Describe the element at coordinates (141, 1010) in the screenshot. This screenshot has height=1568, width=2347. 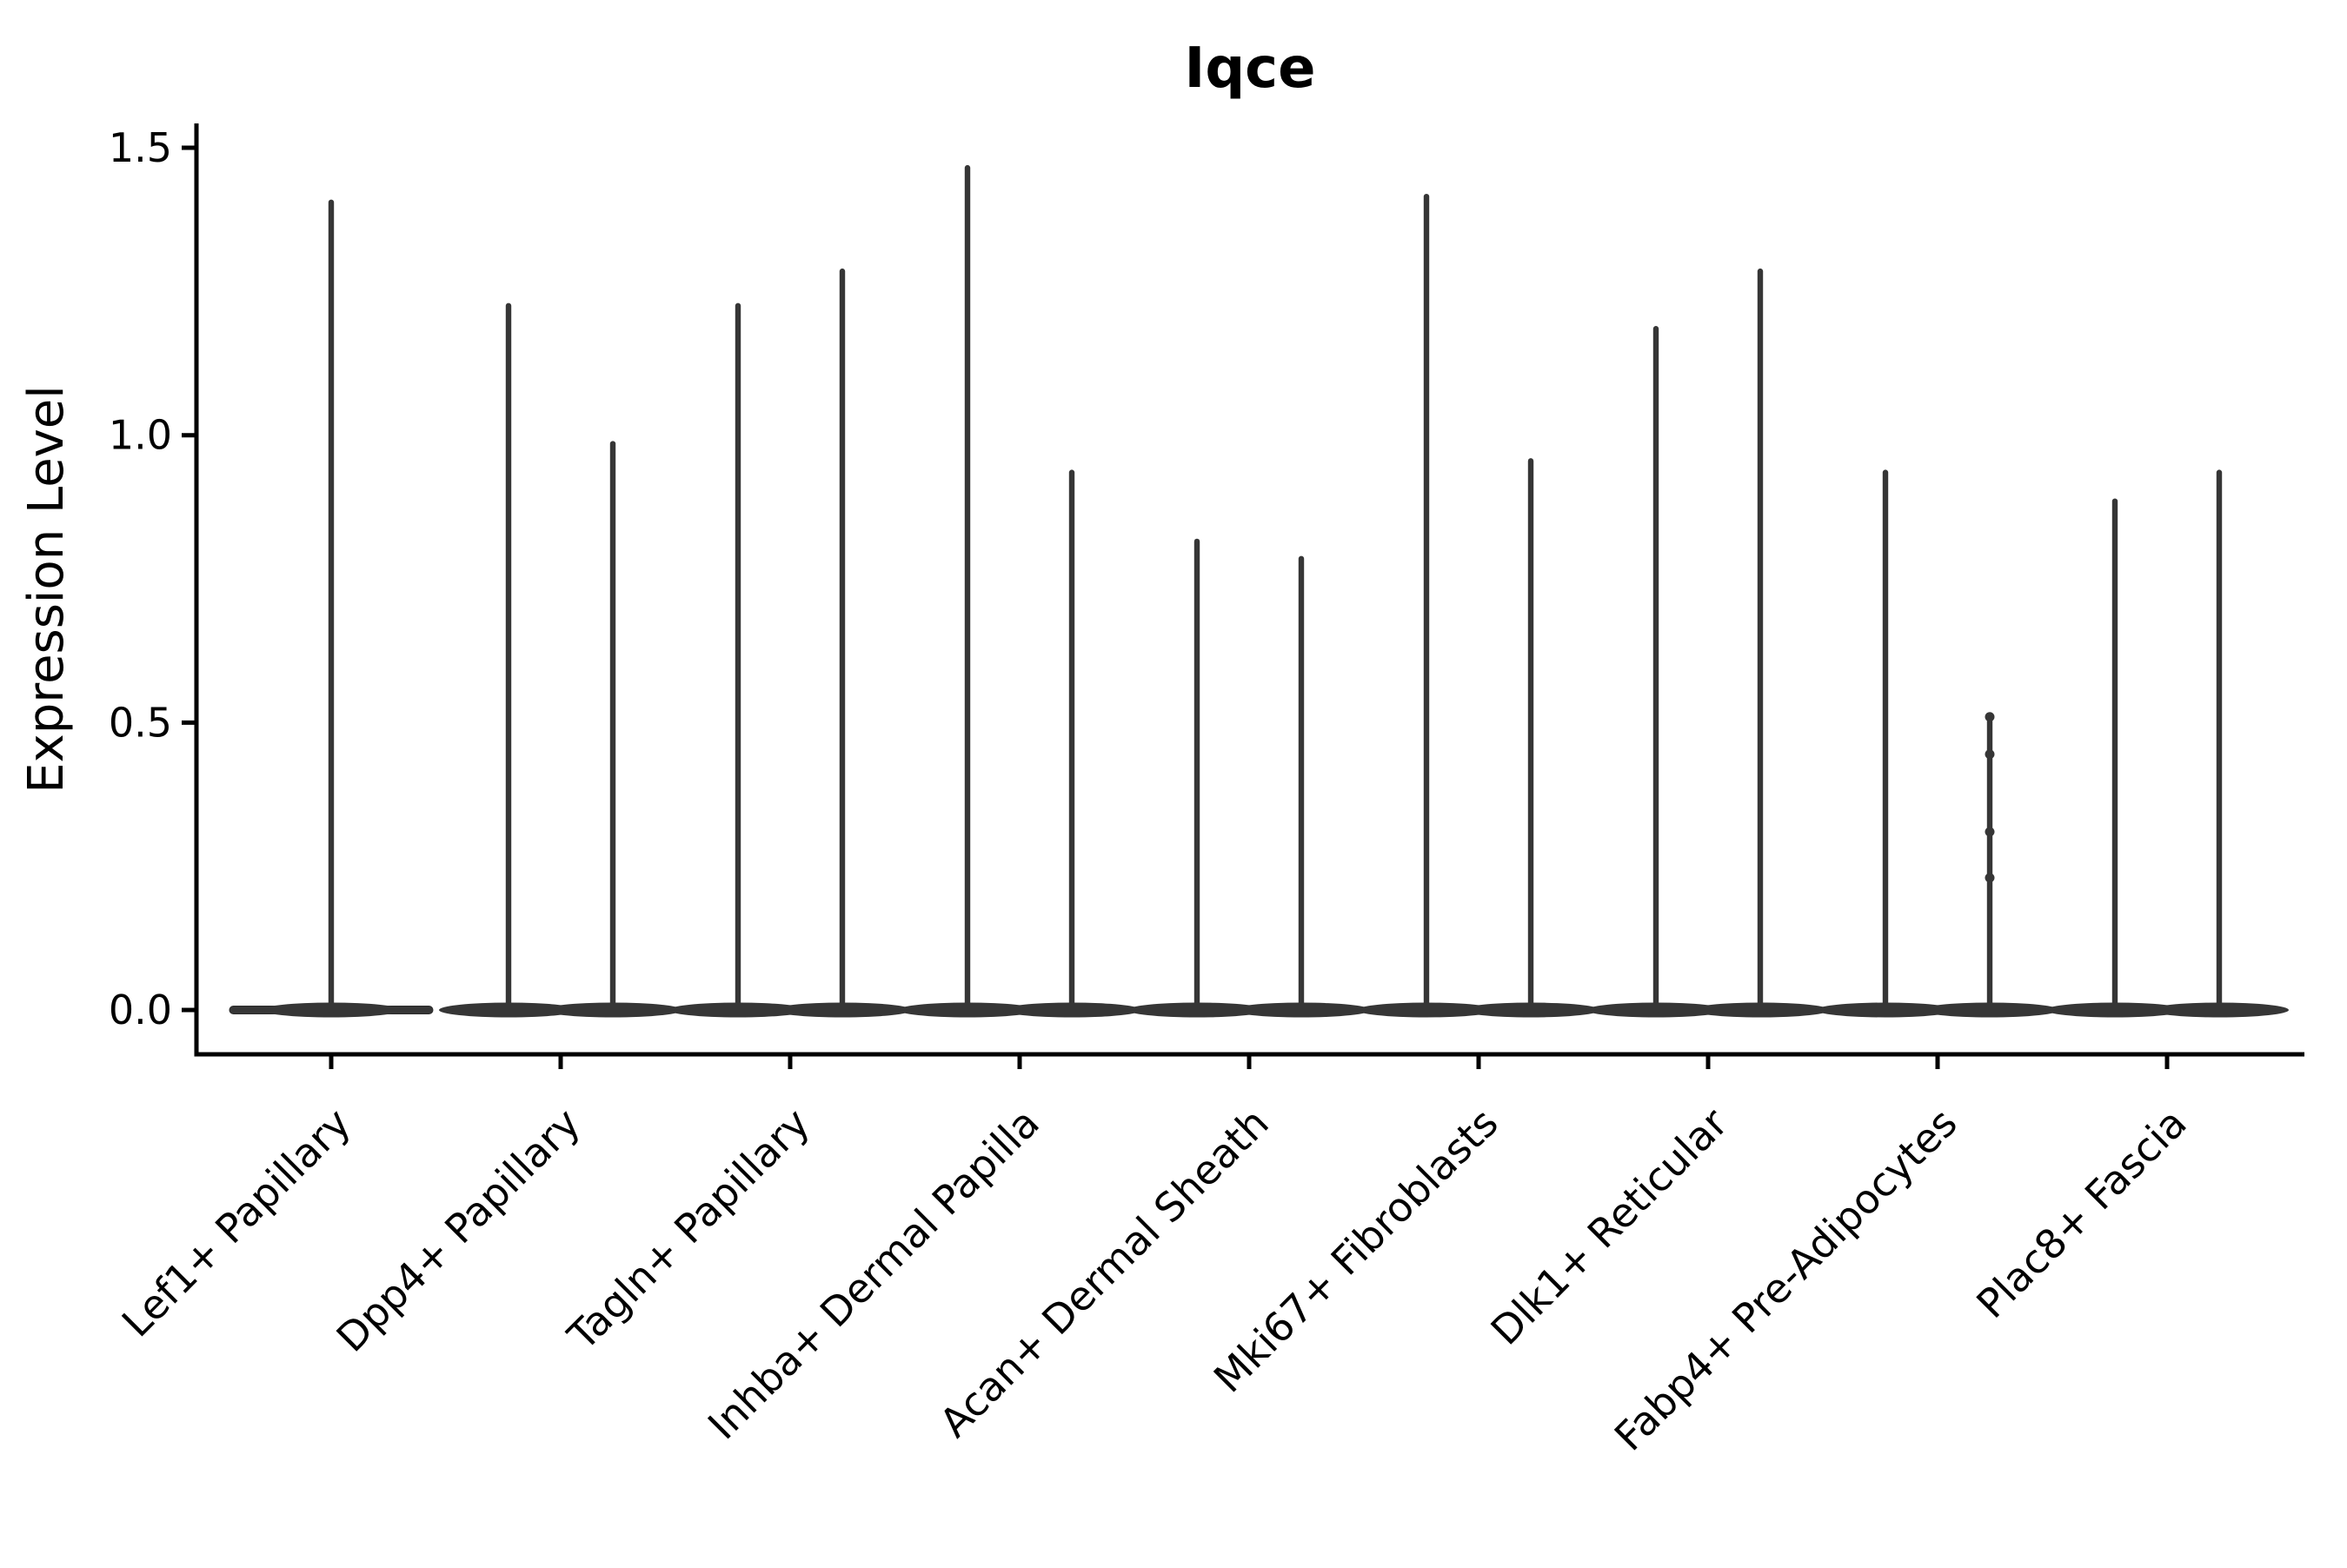
I see `y-tick-label: 0.0` at that location.